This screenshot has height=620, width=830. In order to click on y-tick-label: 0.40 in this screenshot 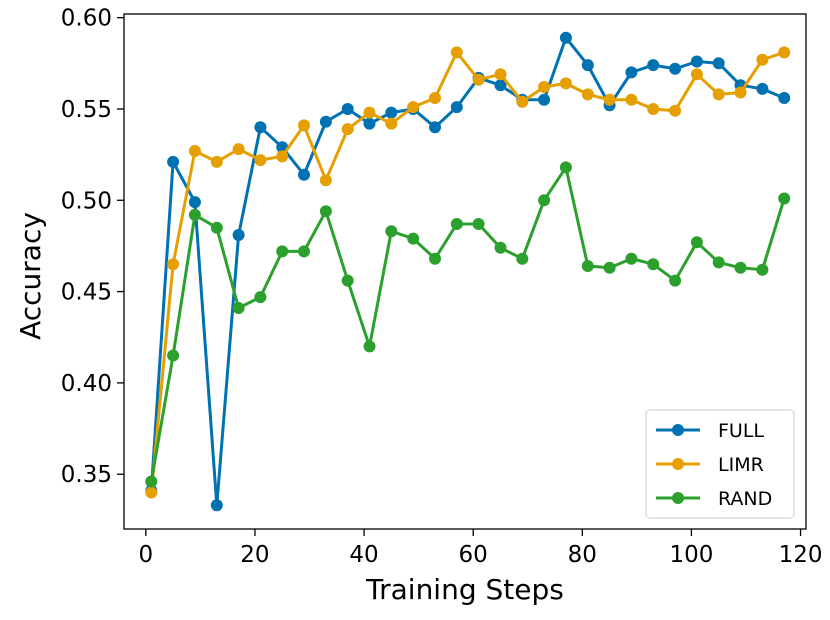, I will do `click(86, 384)`.